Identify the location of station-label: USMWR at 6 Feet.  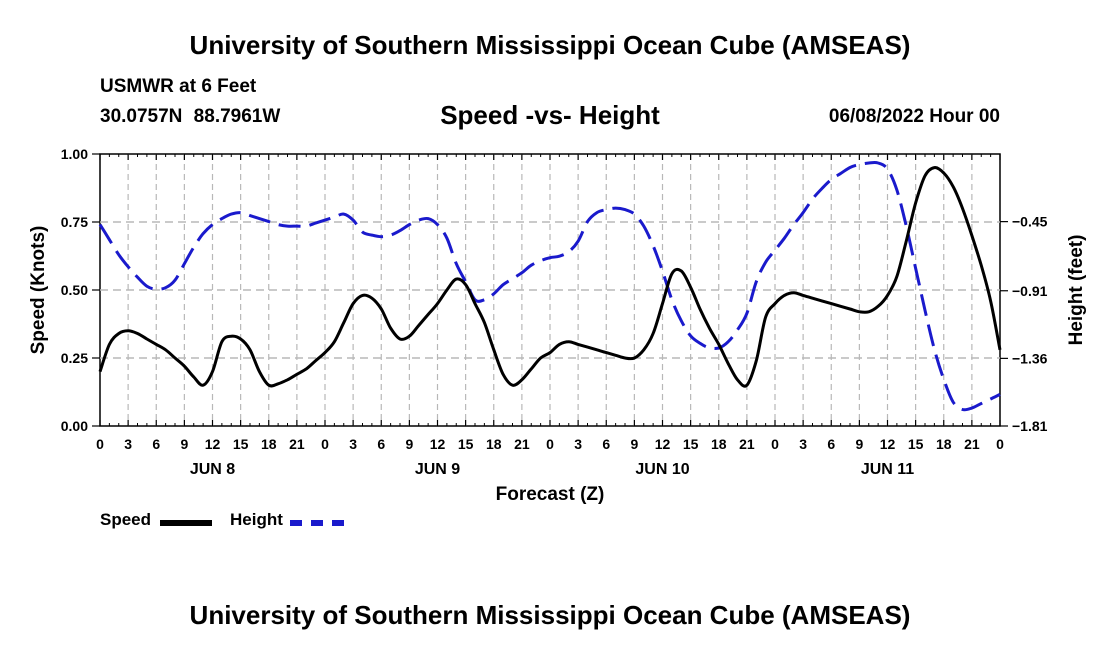
(178, 86).